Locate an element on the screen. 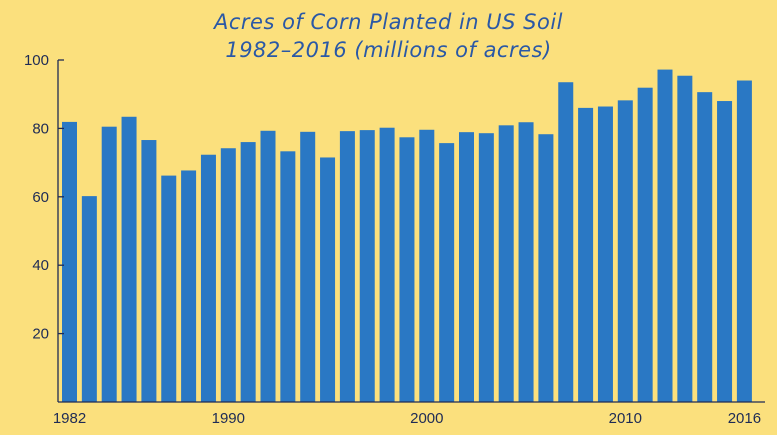 This screenshot has width=777, height=435. bar-2000 is located at coordinates (427, 265).